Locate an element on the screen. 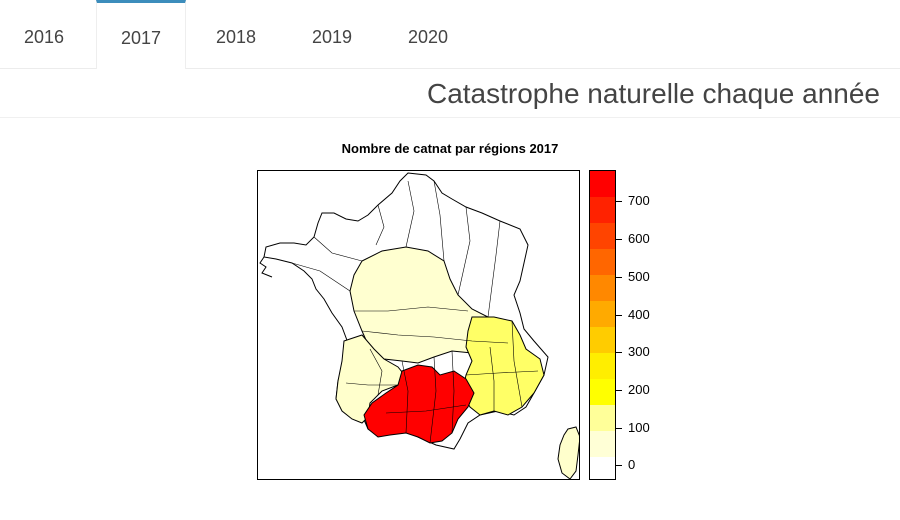 This screenshot has height=520, width=900. tab-2020: 2020 is located at coordinates (428, 37).